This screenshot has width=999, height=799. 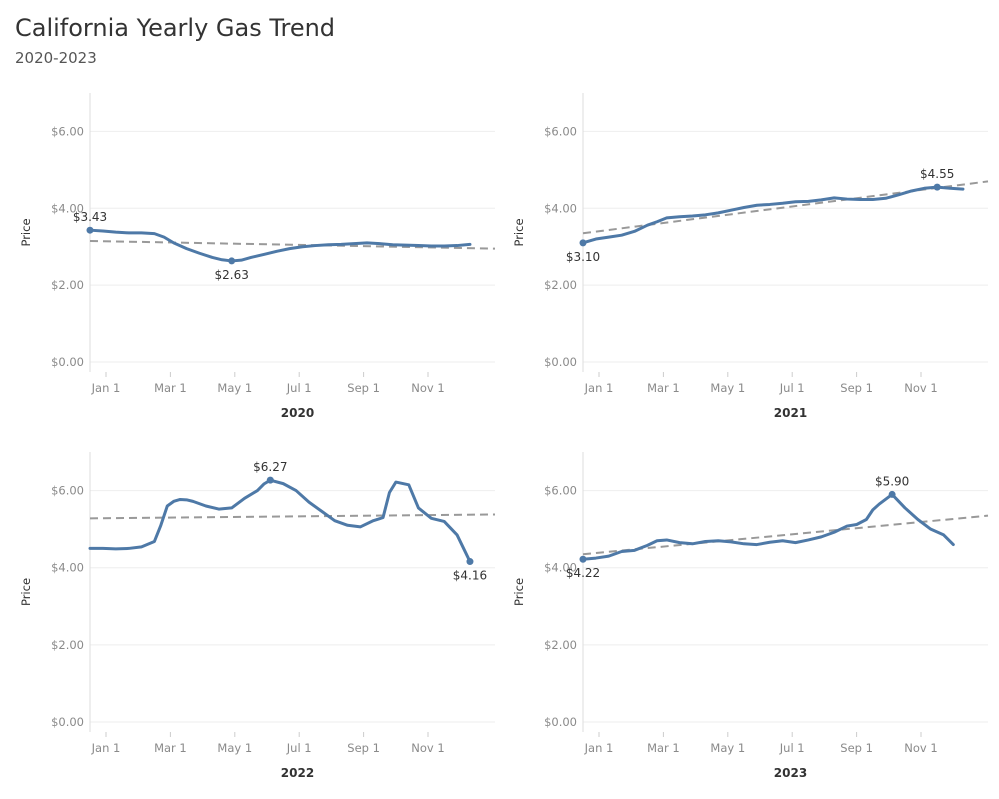 I want to click on annotation-label: $4.16, so click(x=470, y=576).